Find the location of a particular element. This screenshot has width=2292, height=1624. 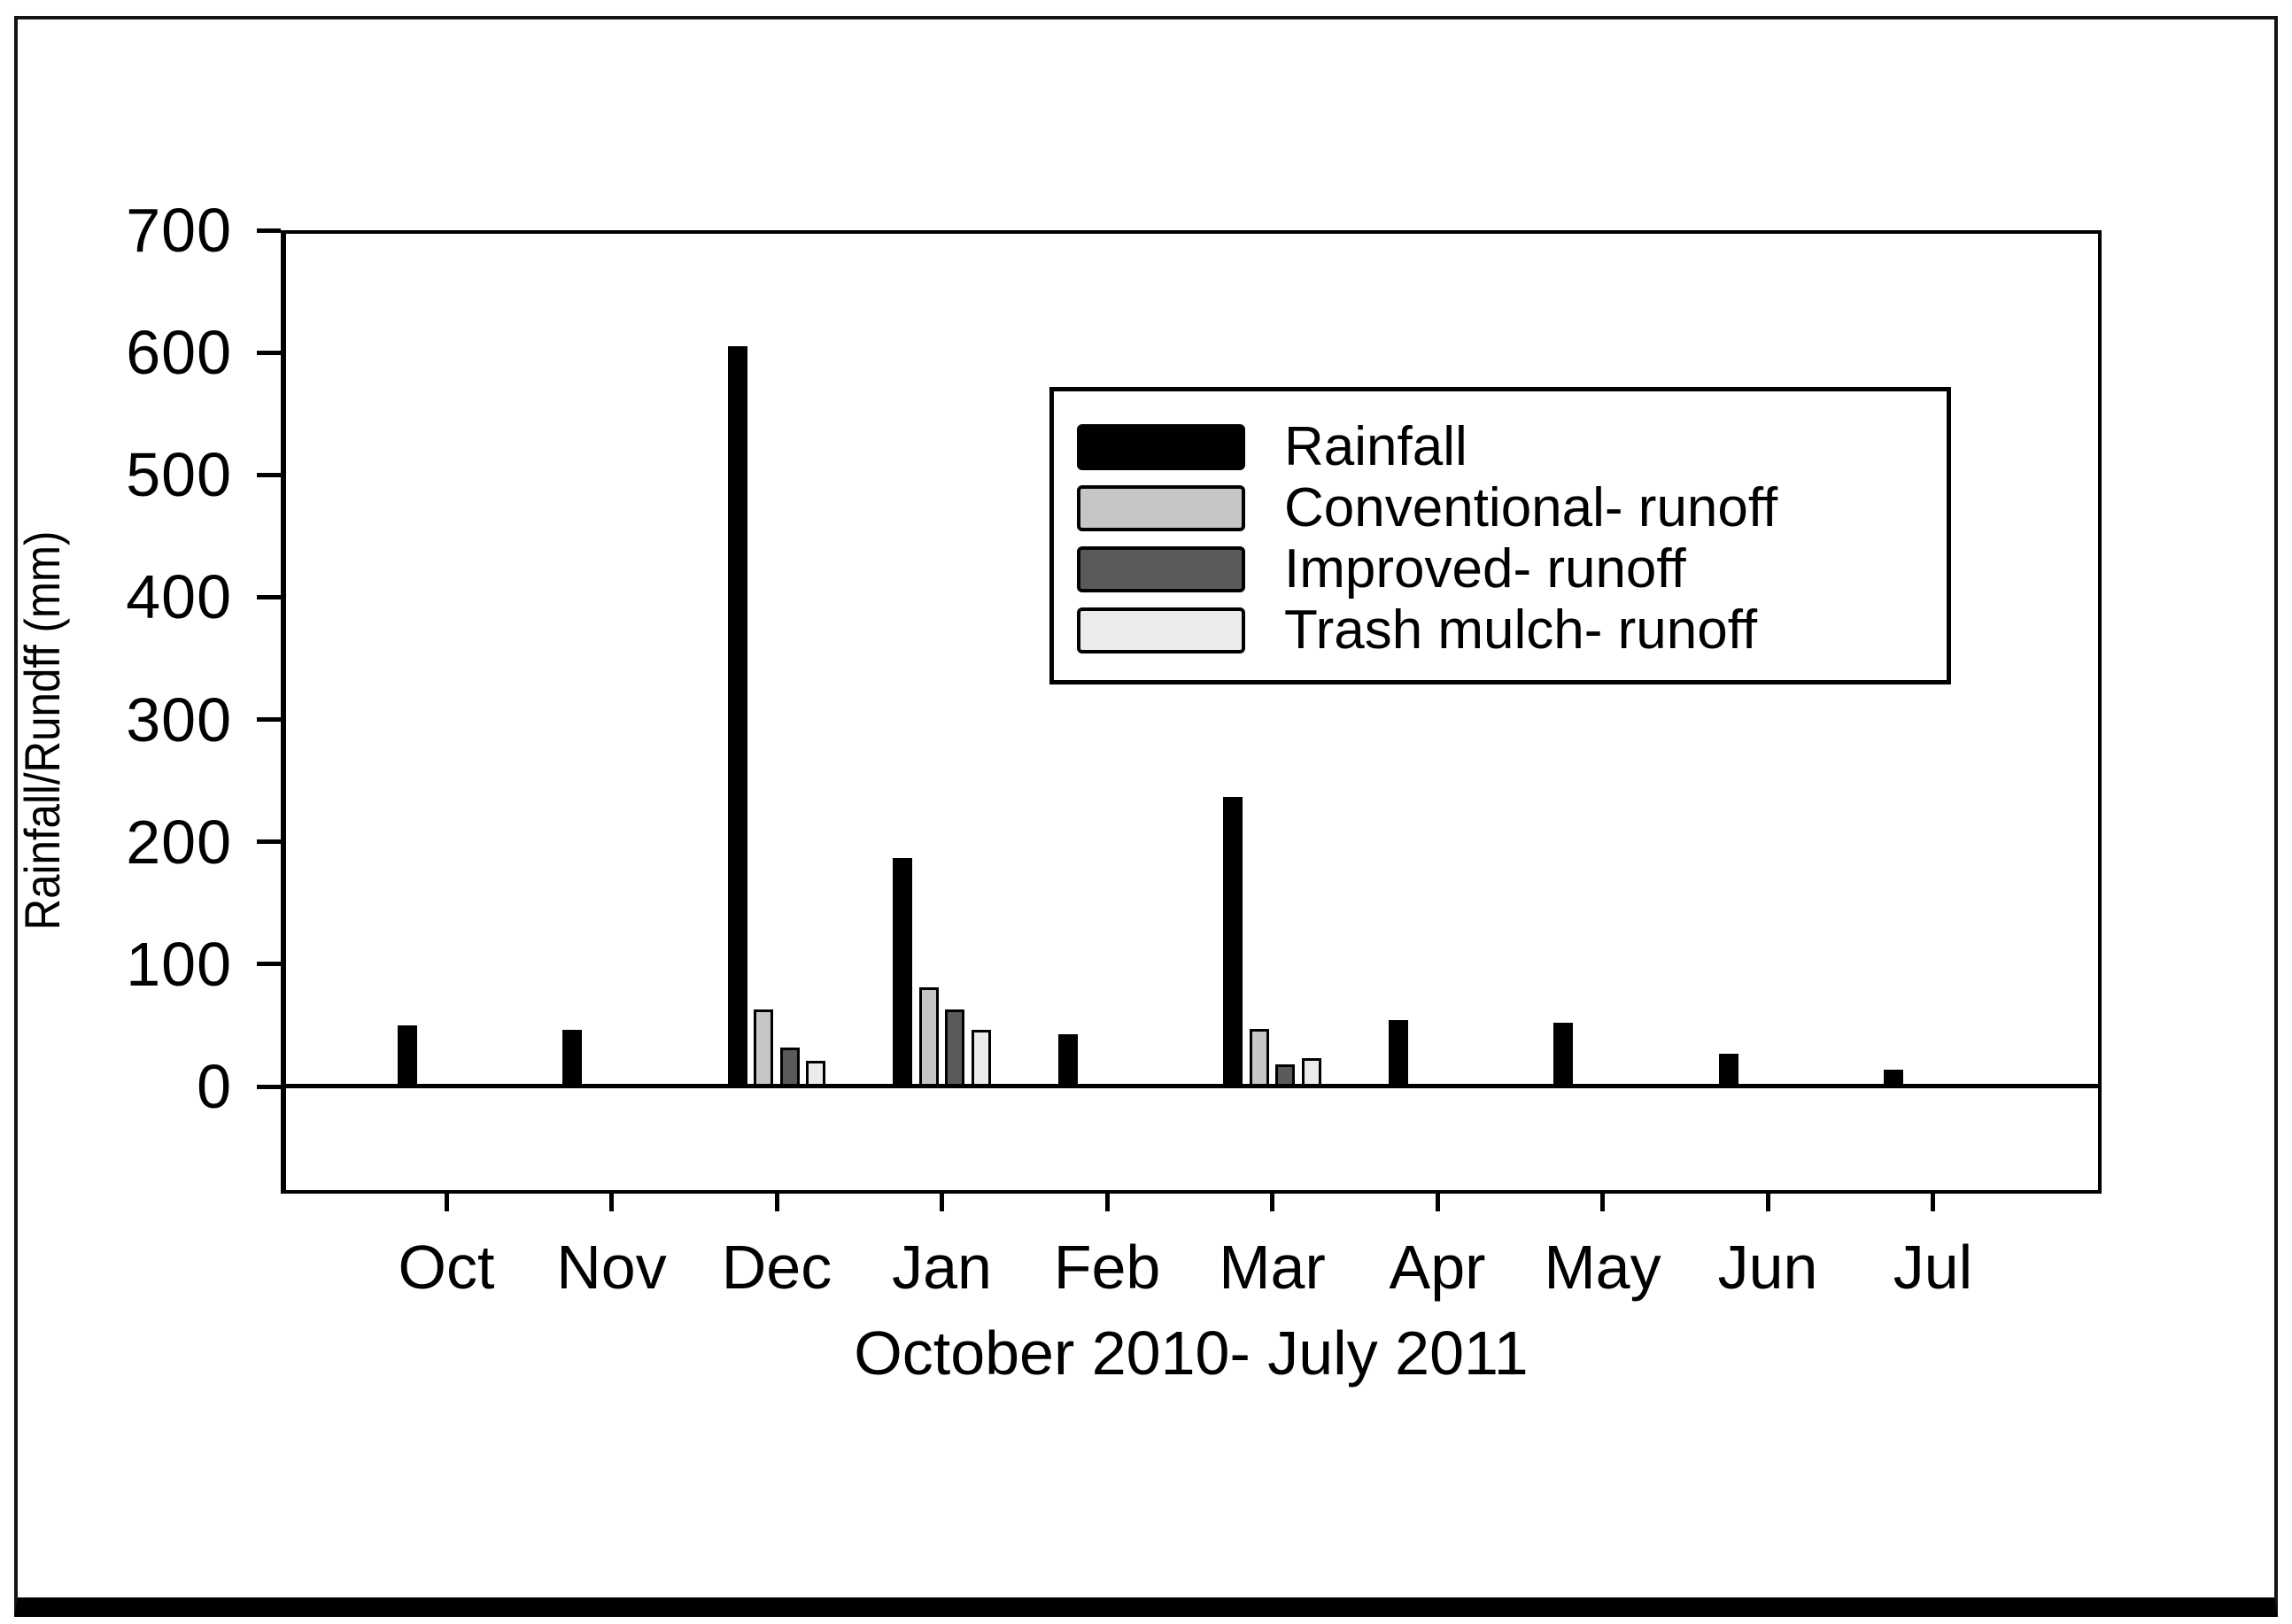

legend-label-rainfall: Rainfall is located at coordinates (1375, 446).